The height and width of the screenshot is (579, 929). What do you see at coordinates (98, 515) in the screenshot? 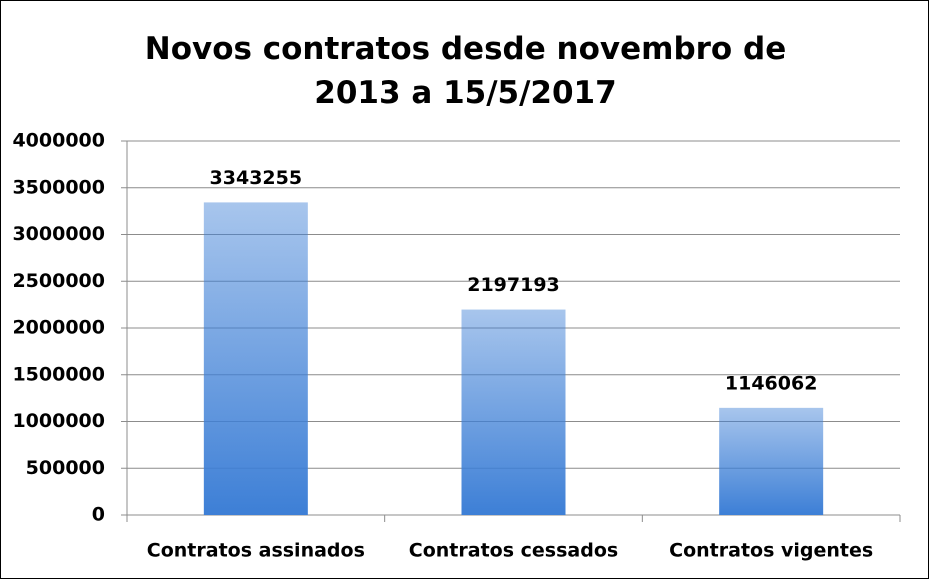
I see `y-tick-label: 0` at bounding box center [98, 515].